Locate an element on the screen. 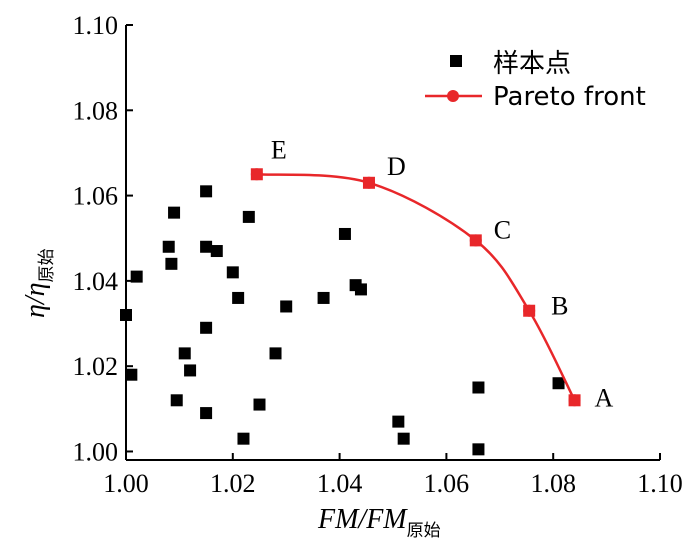 This screenshot has width=700, height=556. y-tick-label: 1.00 is located at coordinates (96, 451).